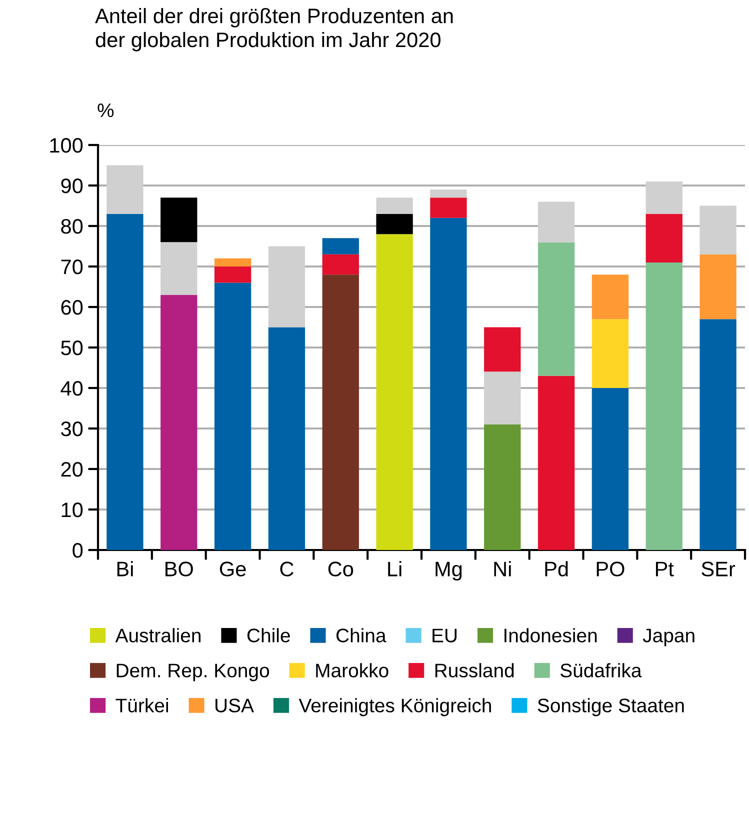  I want to click on legend-label: Japan, so click(668, 637).